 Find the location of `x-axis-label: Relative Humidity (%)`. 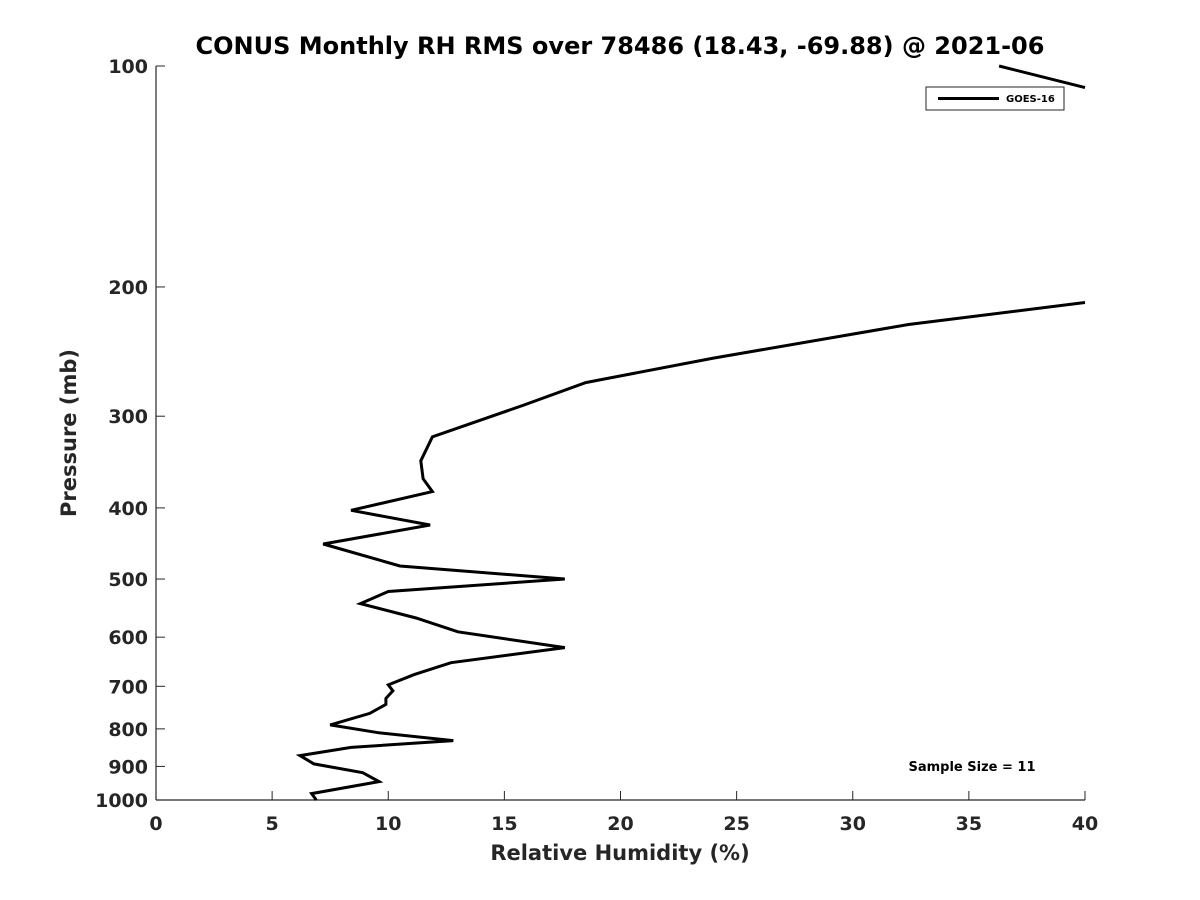

x-axis-label: Relative Humidity (%) is located at coordinates (619, 853).